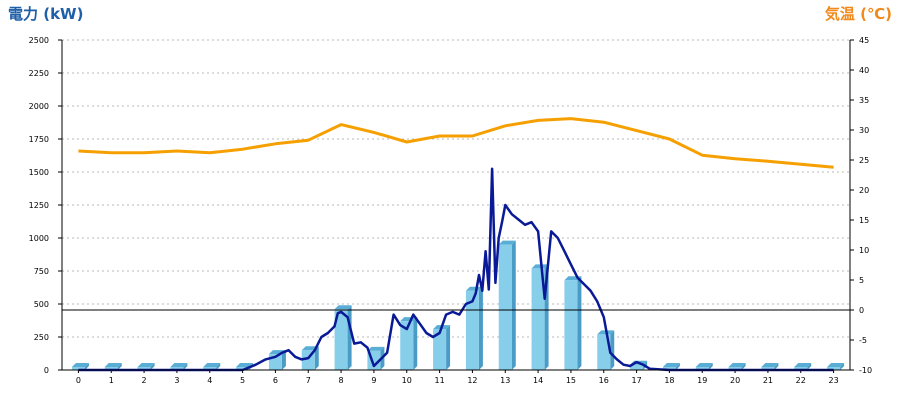  I want to click on x-tick-label: 19, so click(702, 380).